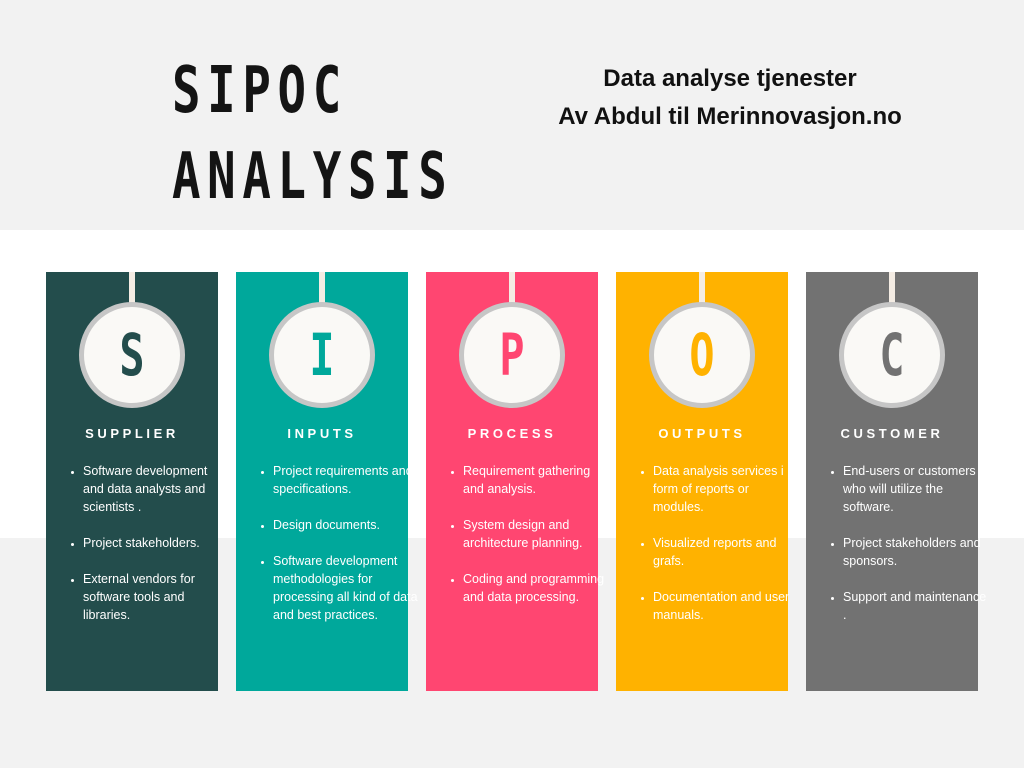 Image resolution: width=1024 pixels, height=768 pixels. What do you see at coordinates (313, 177) in the screenshot?
I see `title-line-2: ANALYSIS` at bounding box center [313, 177].